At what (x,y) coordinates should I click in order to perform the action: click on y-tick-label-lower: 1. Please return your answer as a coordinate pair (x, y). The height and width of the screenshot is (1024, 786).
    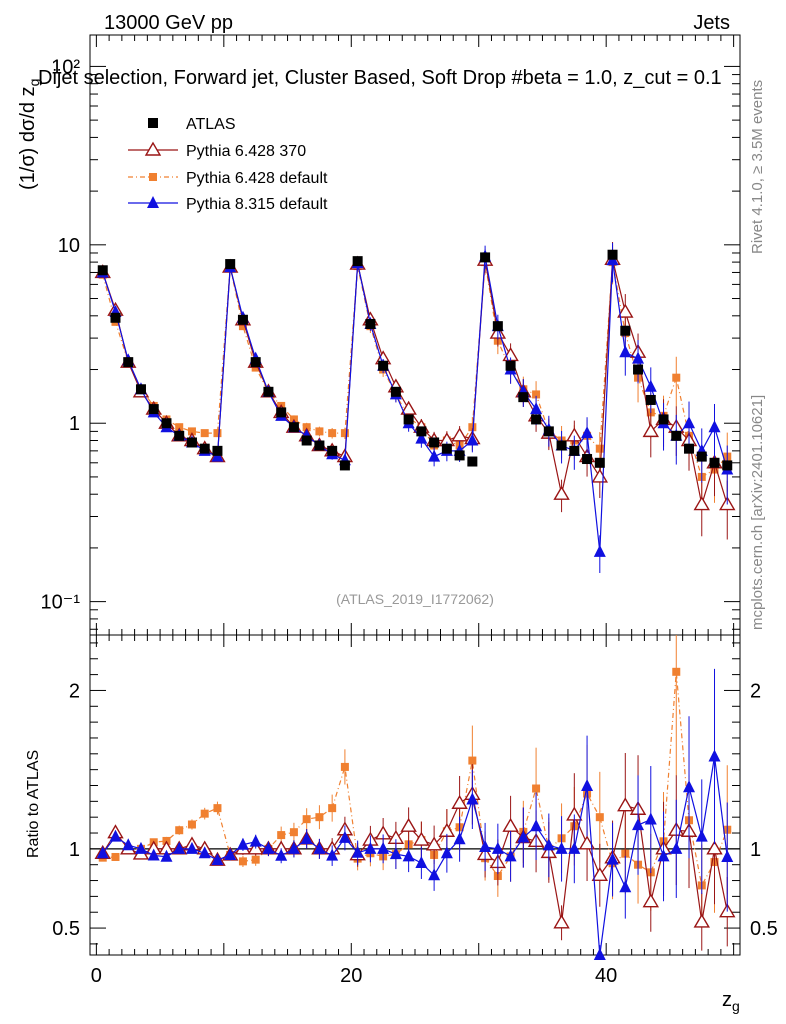
    Looking at the image, I should click on (74, 850).